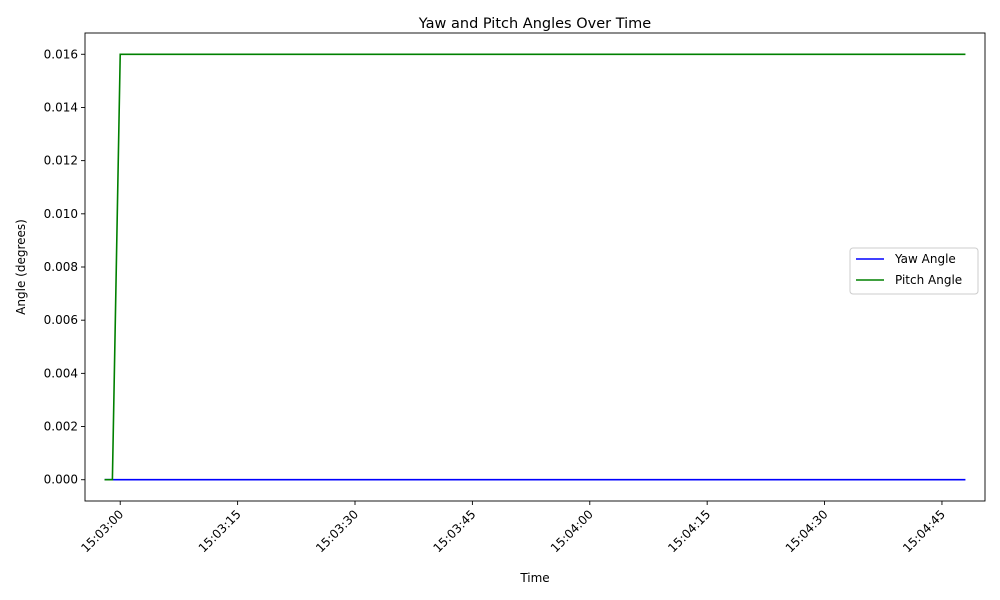 The image size is (1000, 600). Describe the element at coordinates (61, 107) in the screenshot. I see `y-tick-label: 0.014` at that location.